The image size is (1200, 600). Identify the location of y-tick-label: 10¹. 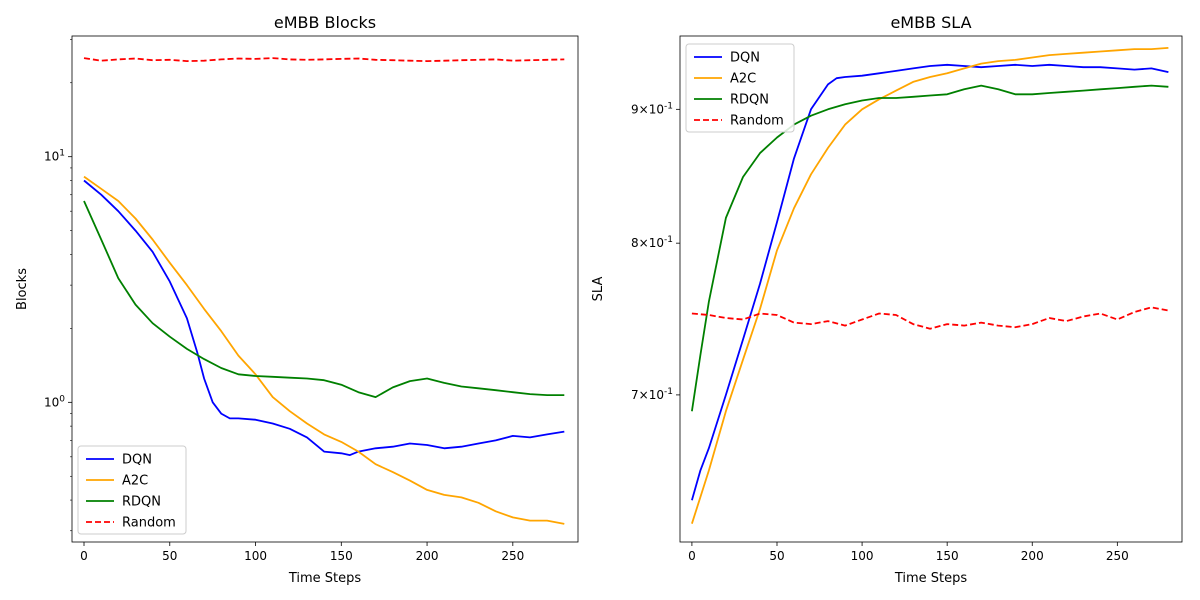
(54, 156).